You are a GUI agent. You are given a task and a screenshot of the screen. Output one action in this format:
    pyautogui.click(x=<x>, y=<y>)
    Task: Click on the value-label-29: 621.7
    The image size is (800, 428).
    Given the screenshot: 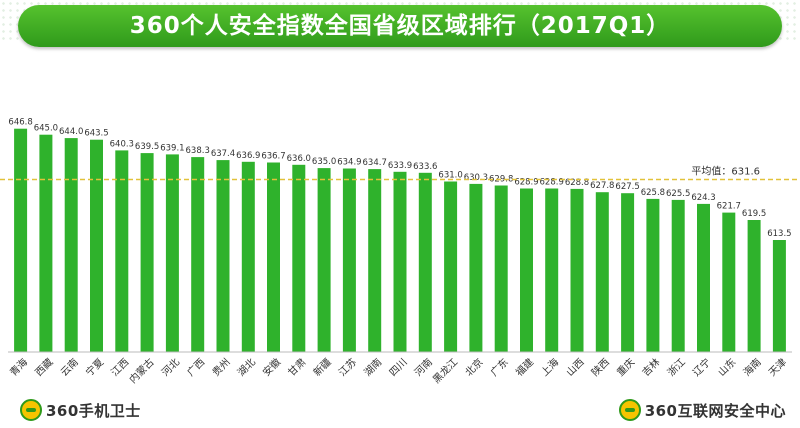 What is the action you would take?
    pyautogui.click(x=729, y=207)
    